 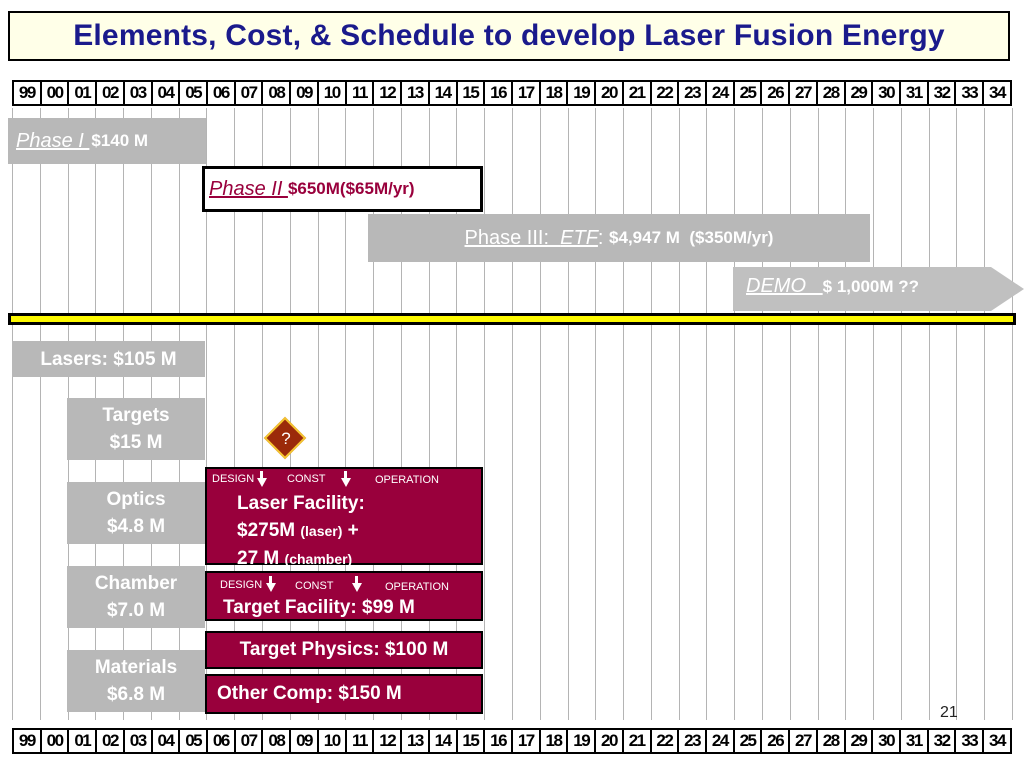 What do you see at coordinates (871, 286) in the screenshot?
I see `demo-cost: $ 1,000M ??` at bounding box center [871, 286].